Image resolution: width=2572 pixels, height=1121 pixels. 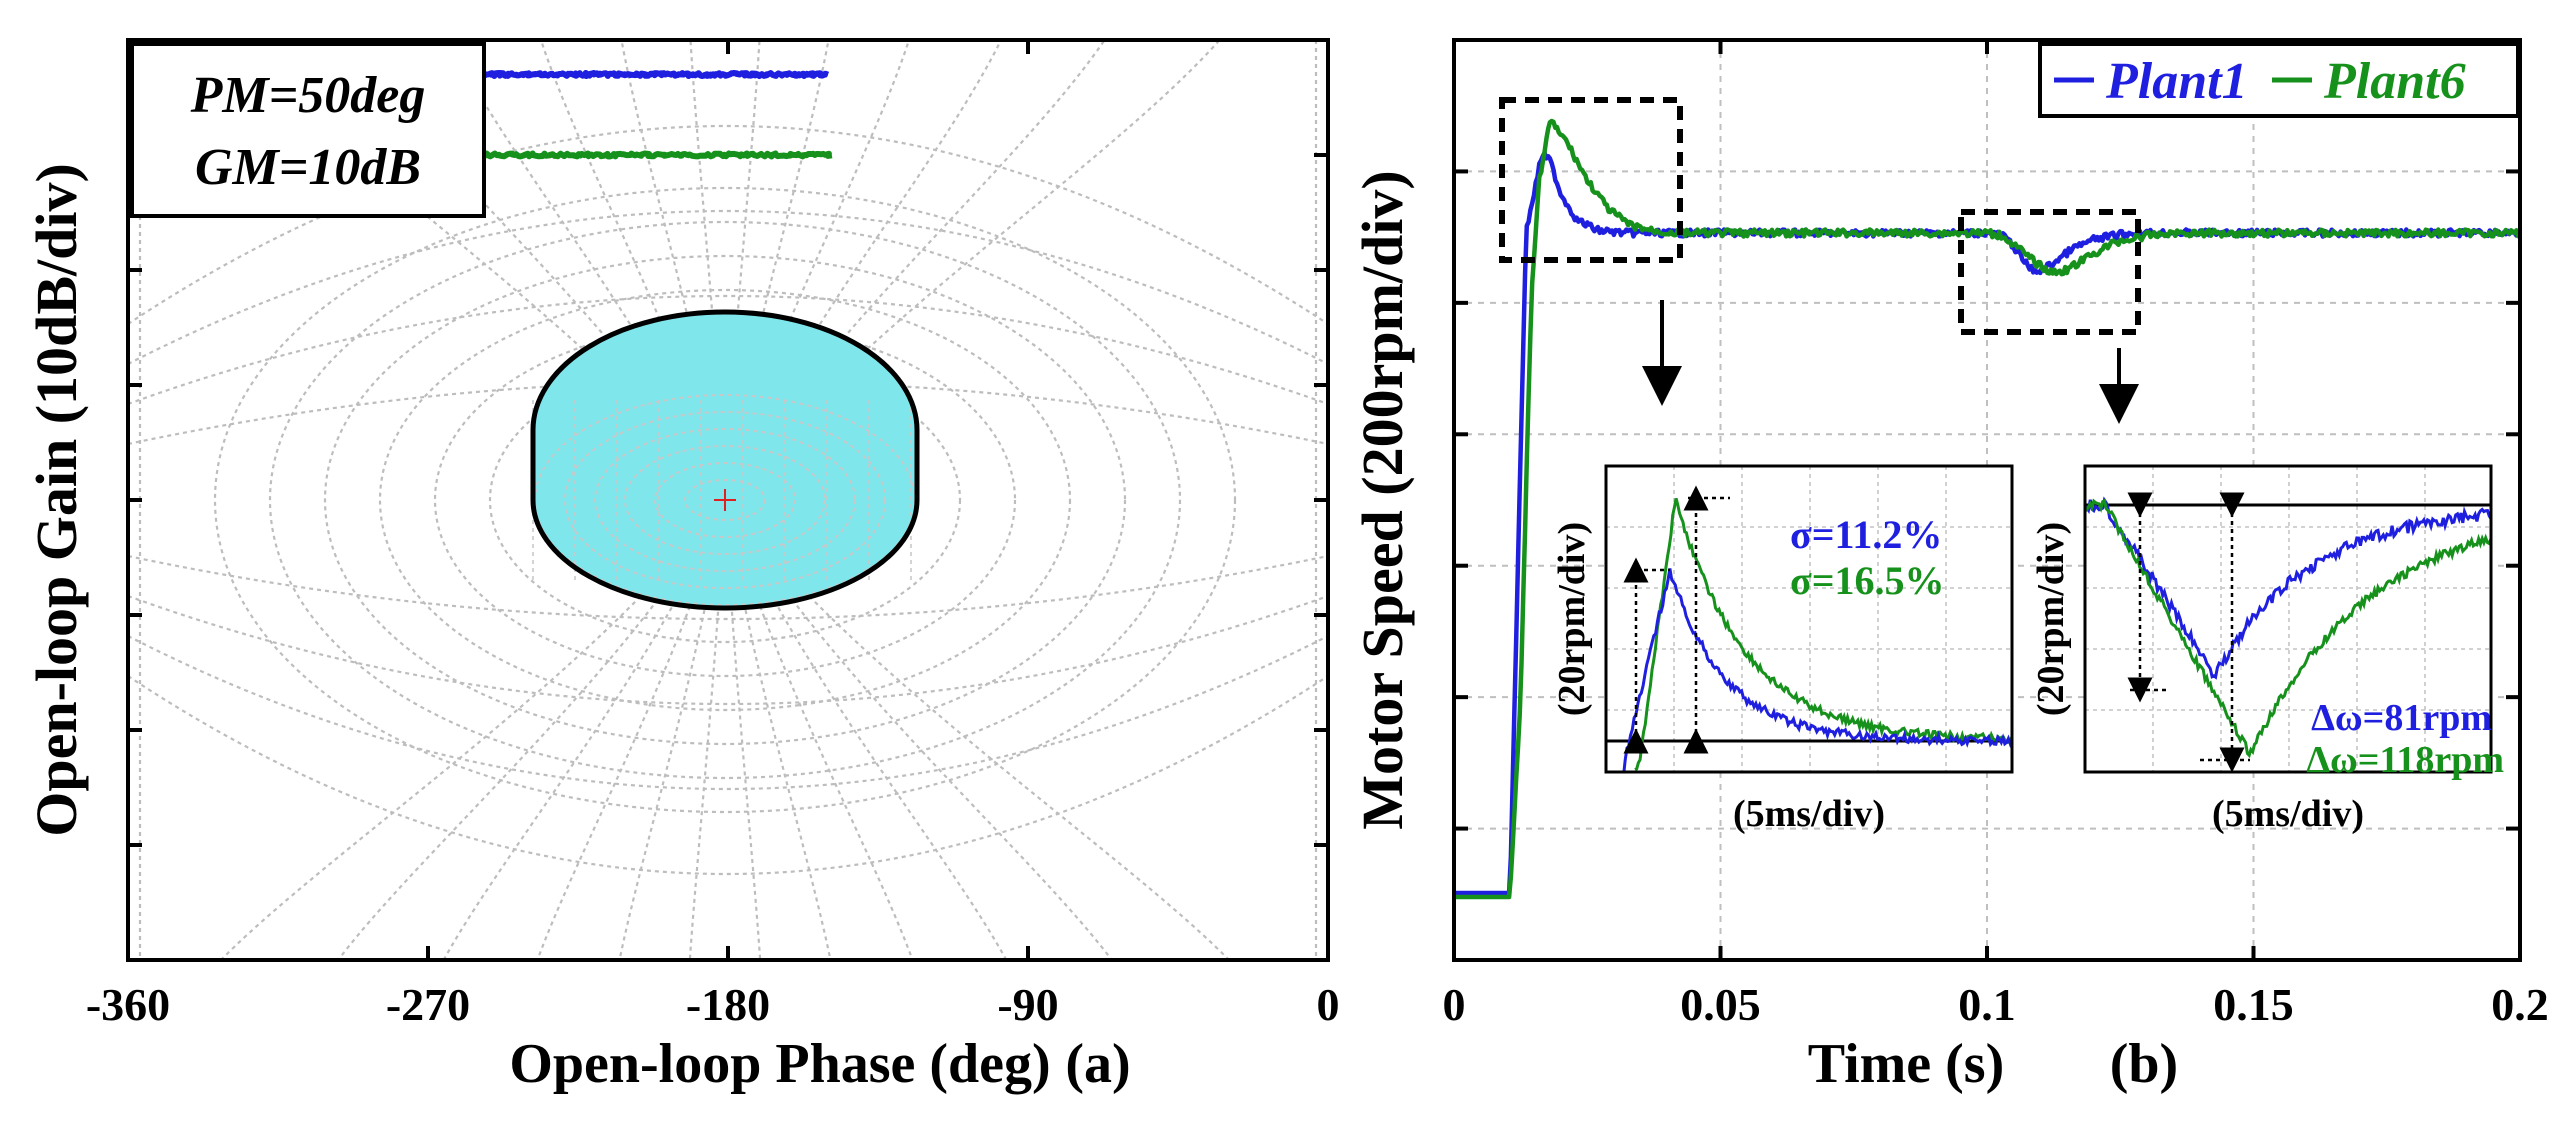 I want to click on inset-2-x-label: (5ms/div), so click(x=2288, y=814).